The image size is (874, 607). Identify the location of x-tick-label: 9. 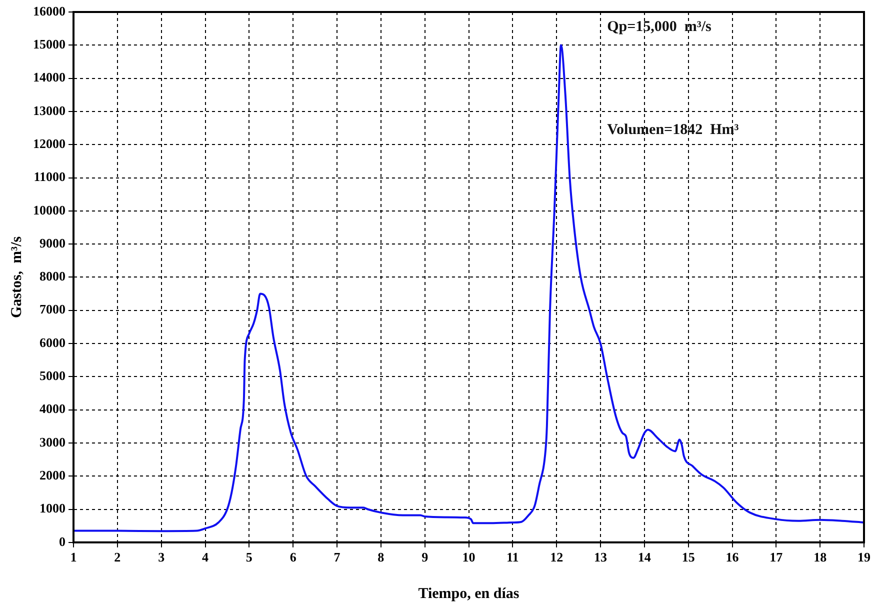
(425, 557).